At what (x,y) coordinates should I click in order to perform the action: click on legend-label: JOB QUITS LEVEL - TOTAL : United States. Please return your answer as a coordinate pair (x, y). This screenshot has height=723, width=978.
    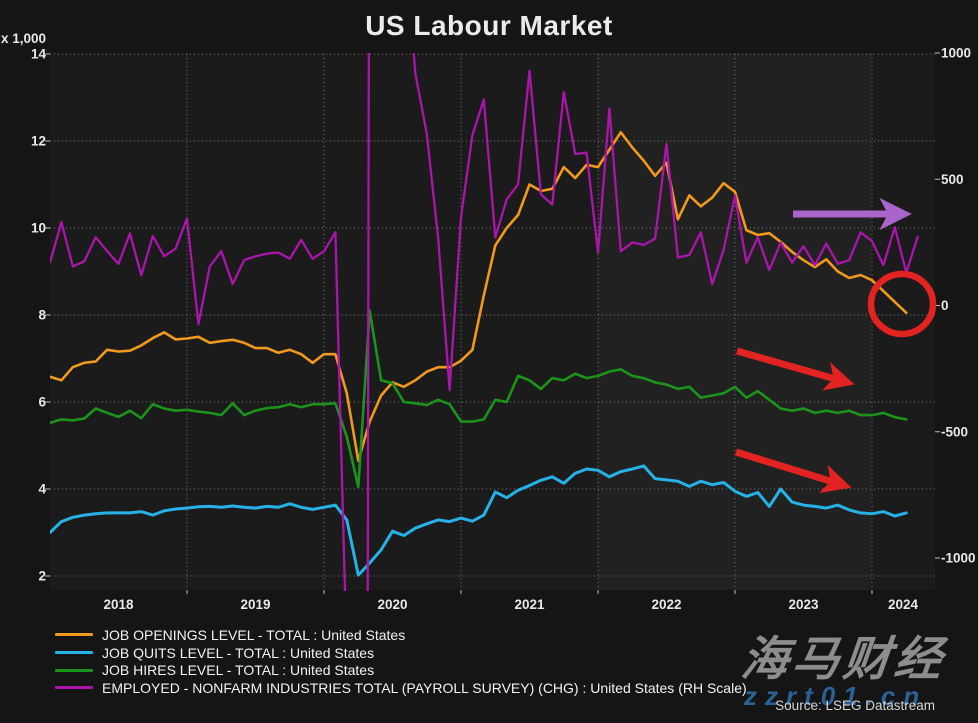
    Looking at the image, I should click on (238, 652).